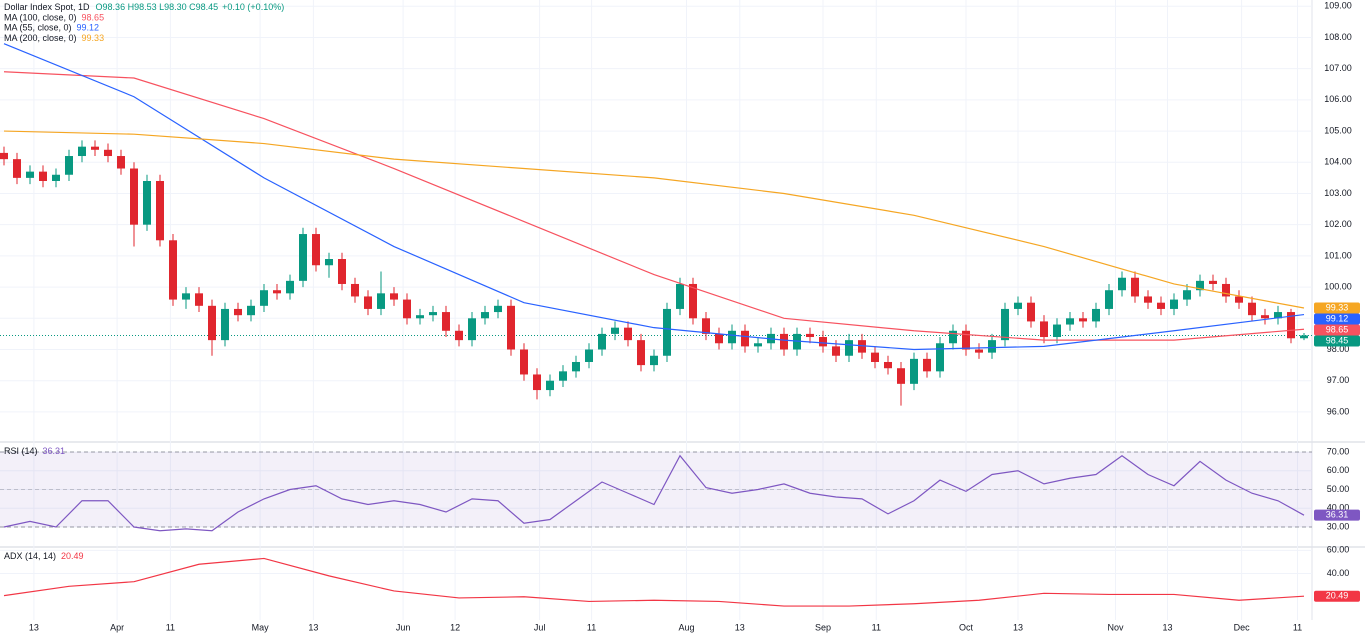 This screenshot has width=1365, height=635. Describe the element at coordinates (1242, 627) in the screenshot. I see `x-tick-label: Dec` at that location.